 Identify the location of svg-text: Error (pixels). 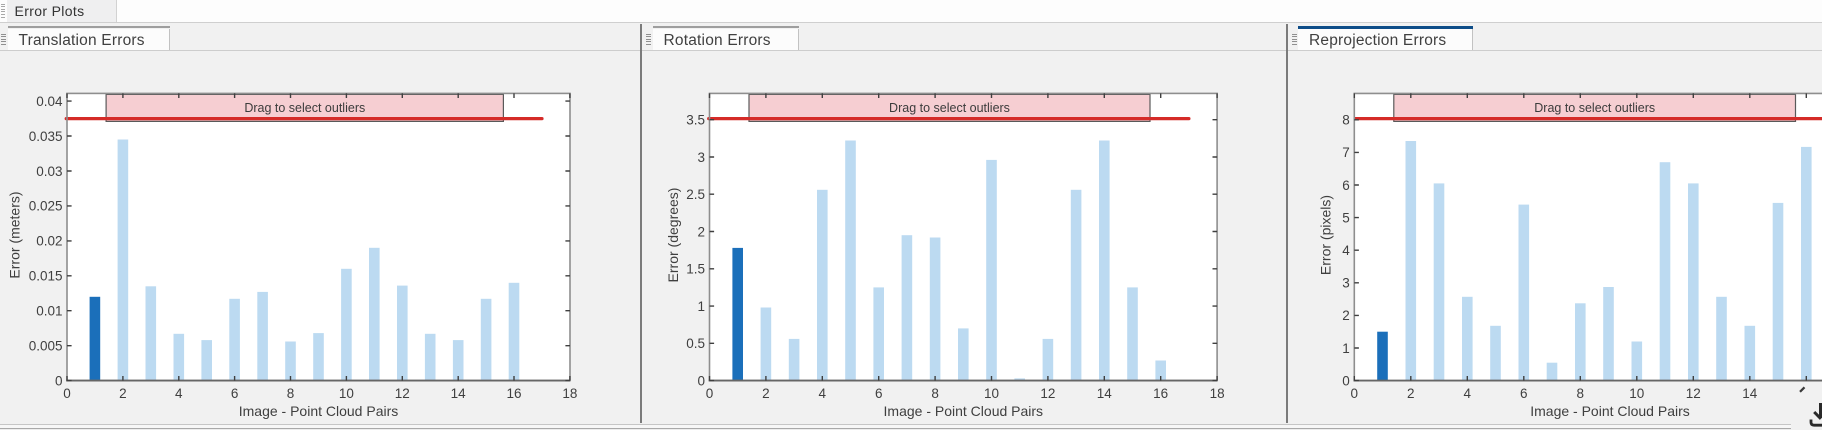
(1326, 235).